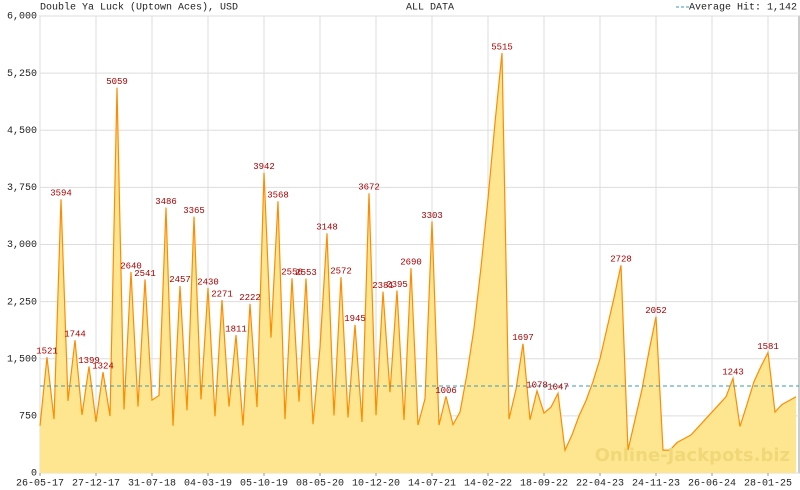 This screenshot has height=490, width=800. Describe the element at coordinates (22, 188) in the screenshot. I see `y-tick-label: 3,750` at that location.